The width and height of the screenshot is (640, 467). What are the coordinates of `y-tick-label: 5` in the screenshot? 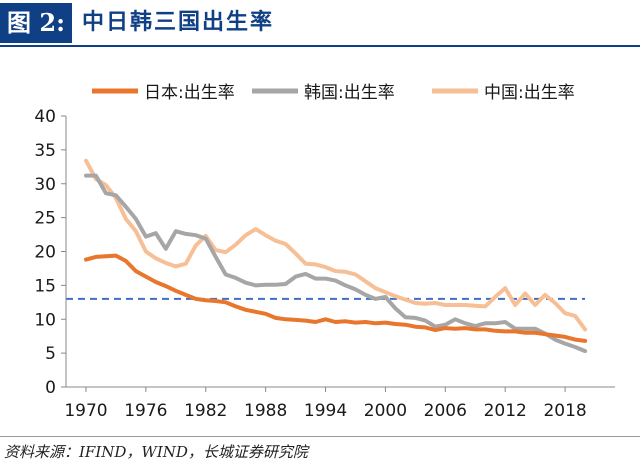 It's located at (50, 354).